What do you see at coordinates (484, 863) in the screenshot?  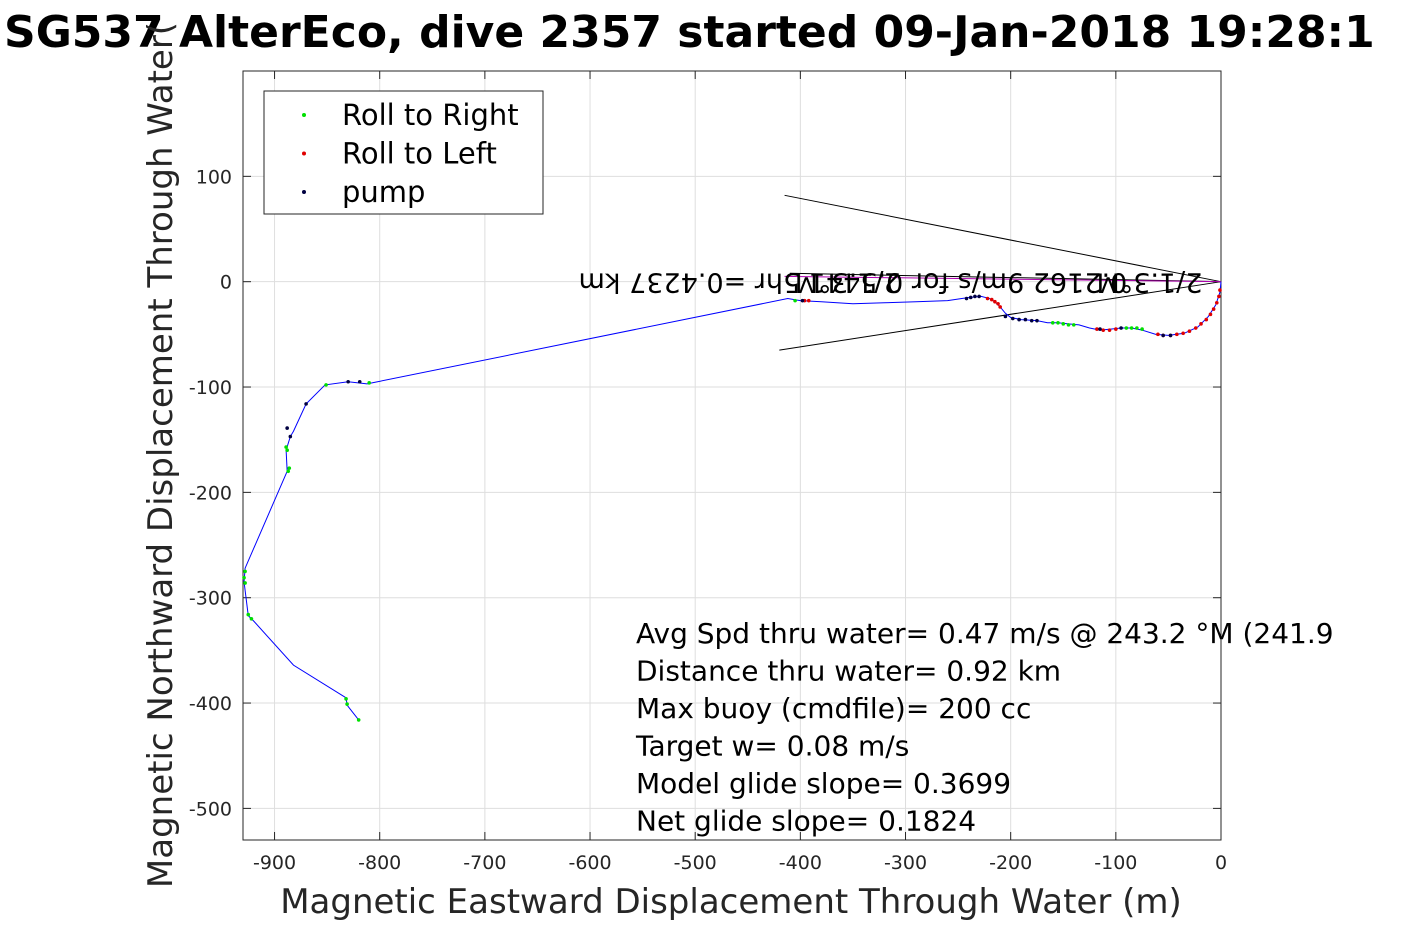 I see `x-tick-label: -700` at bounding box center [484, 863].